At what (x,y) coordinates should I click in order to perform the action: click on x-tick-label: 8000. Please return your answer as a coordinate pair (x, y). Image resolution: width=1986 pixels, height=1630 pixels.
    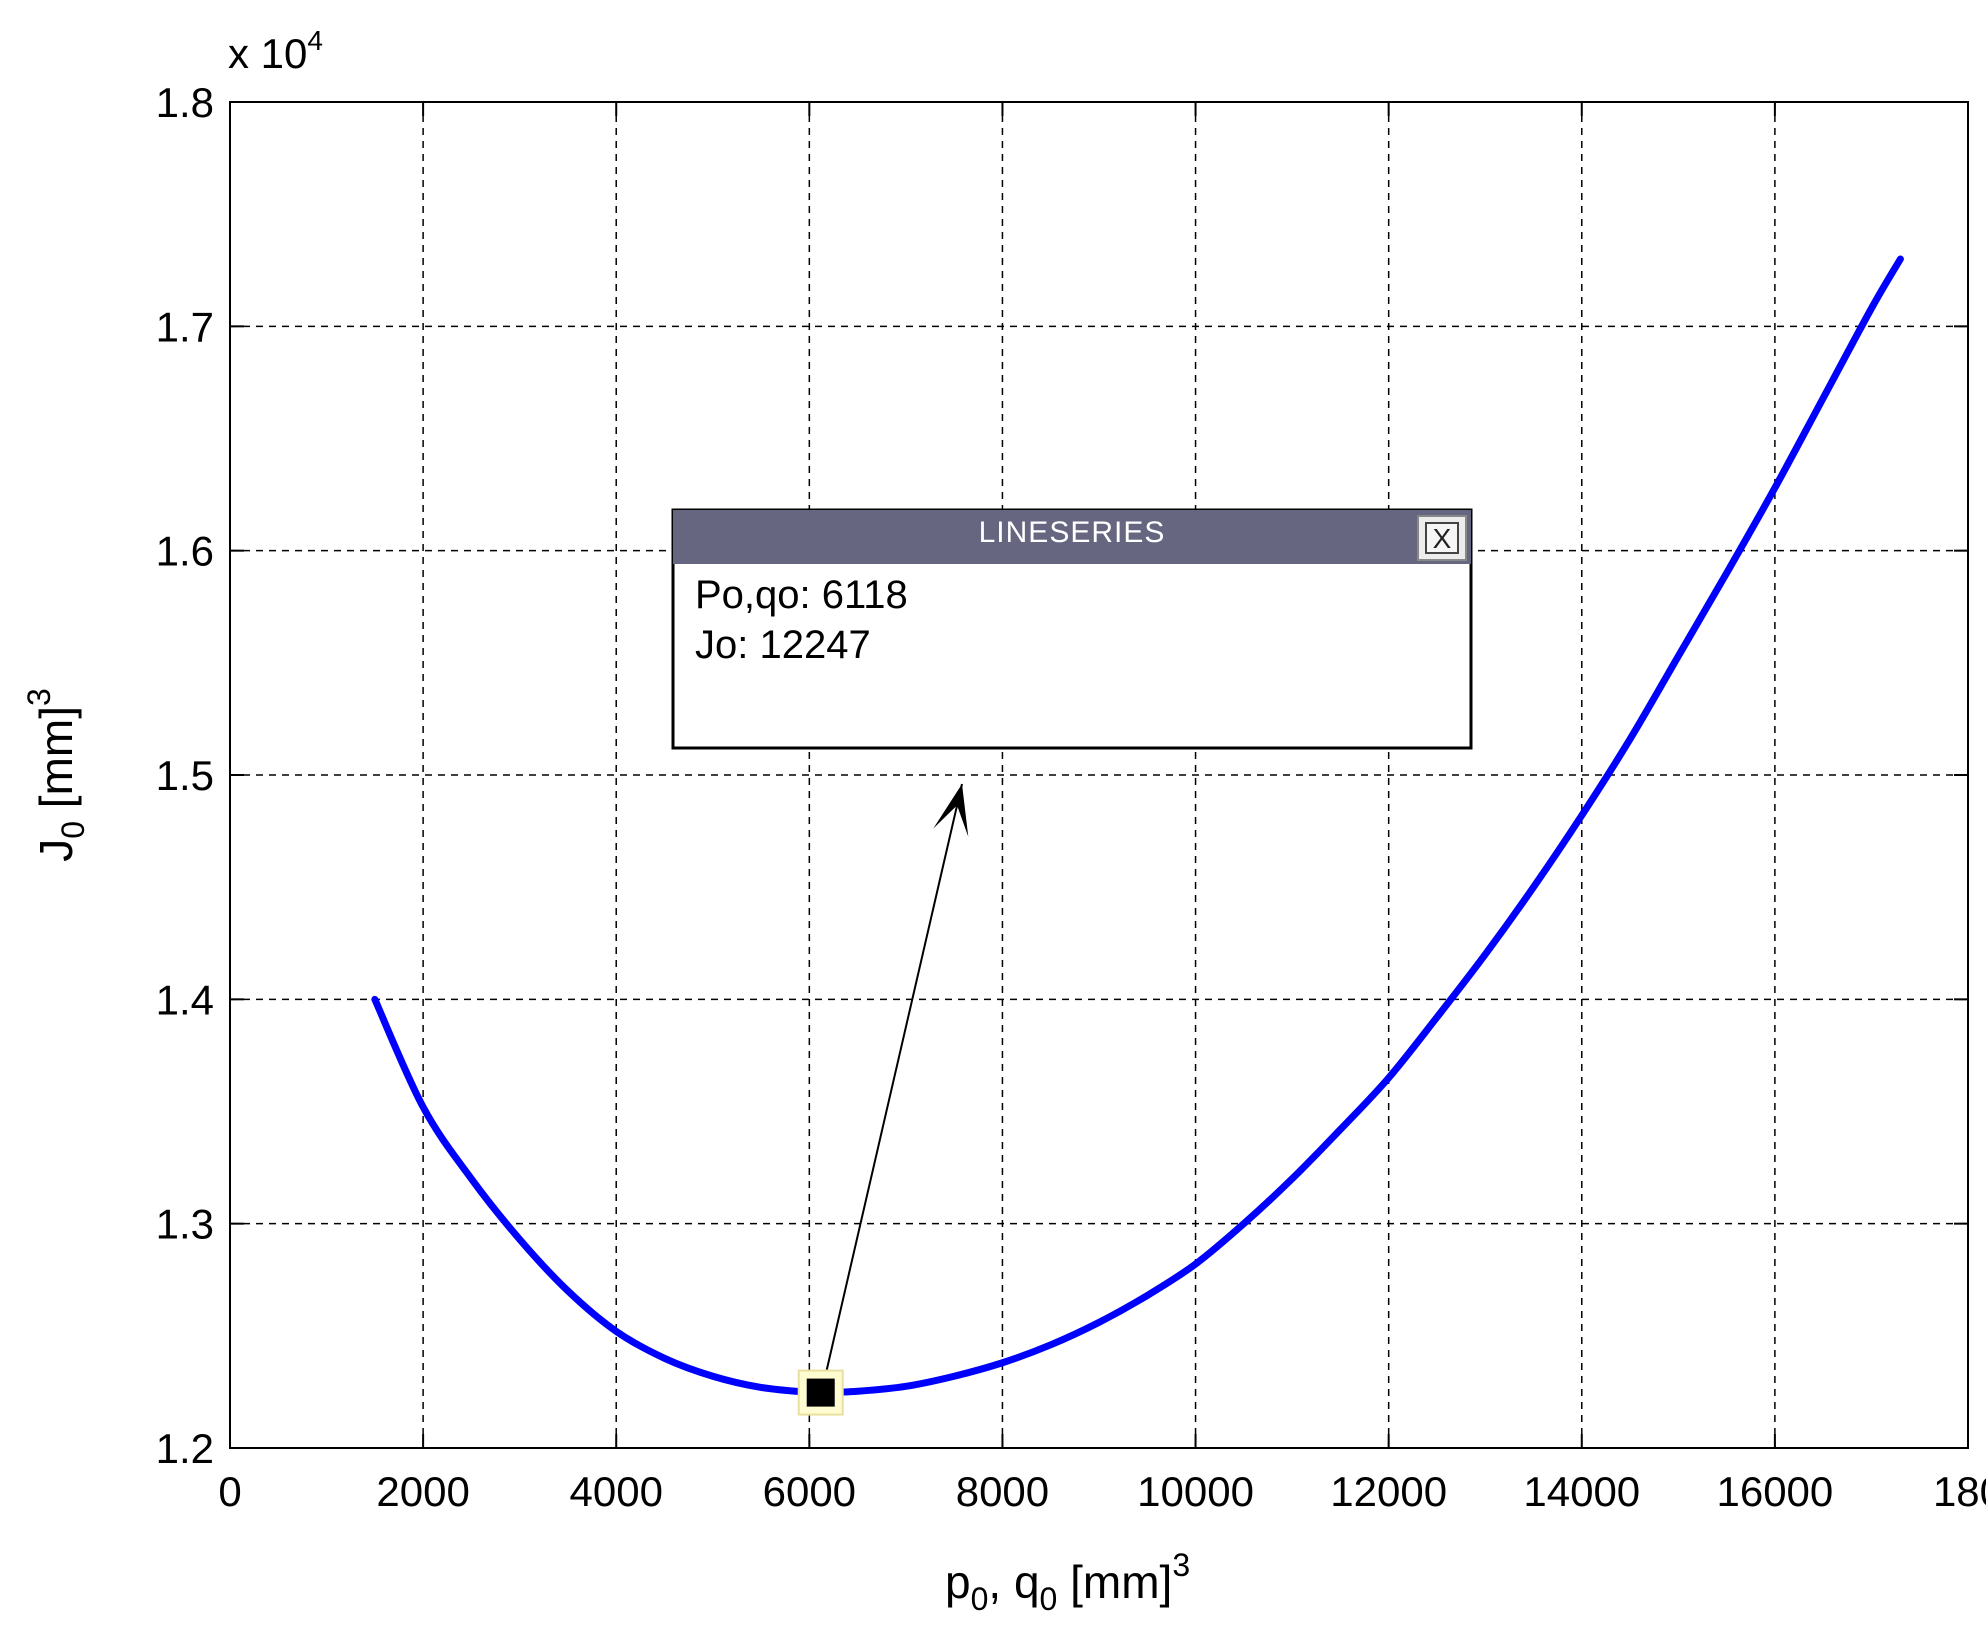
    Looking at the image, I should click on (1002, 1491).